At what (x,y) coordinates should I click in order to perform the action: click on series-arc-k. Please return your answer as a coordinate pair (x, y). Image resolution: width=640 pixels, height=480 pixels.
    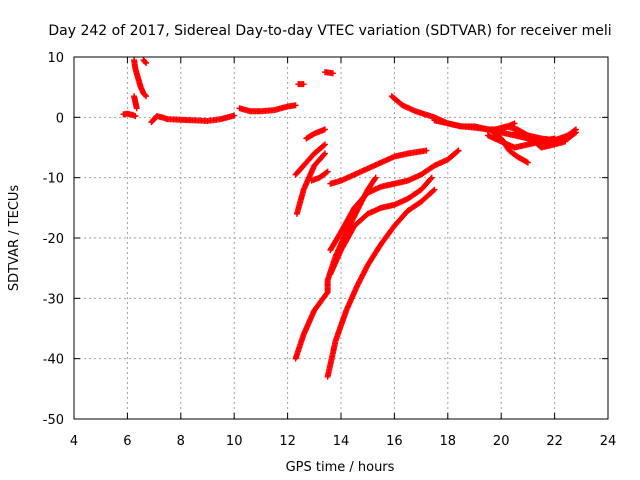
    Looking at the image, I should click on (310, 183).